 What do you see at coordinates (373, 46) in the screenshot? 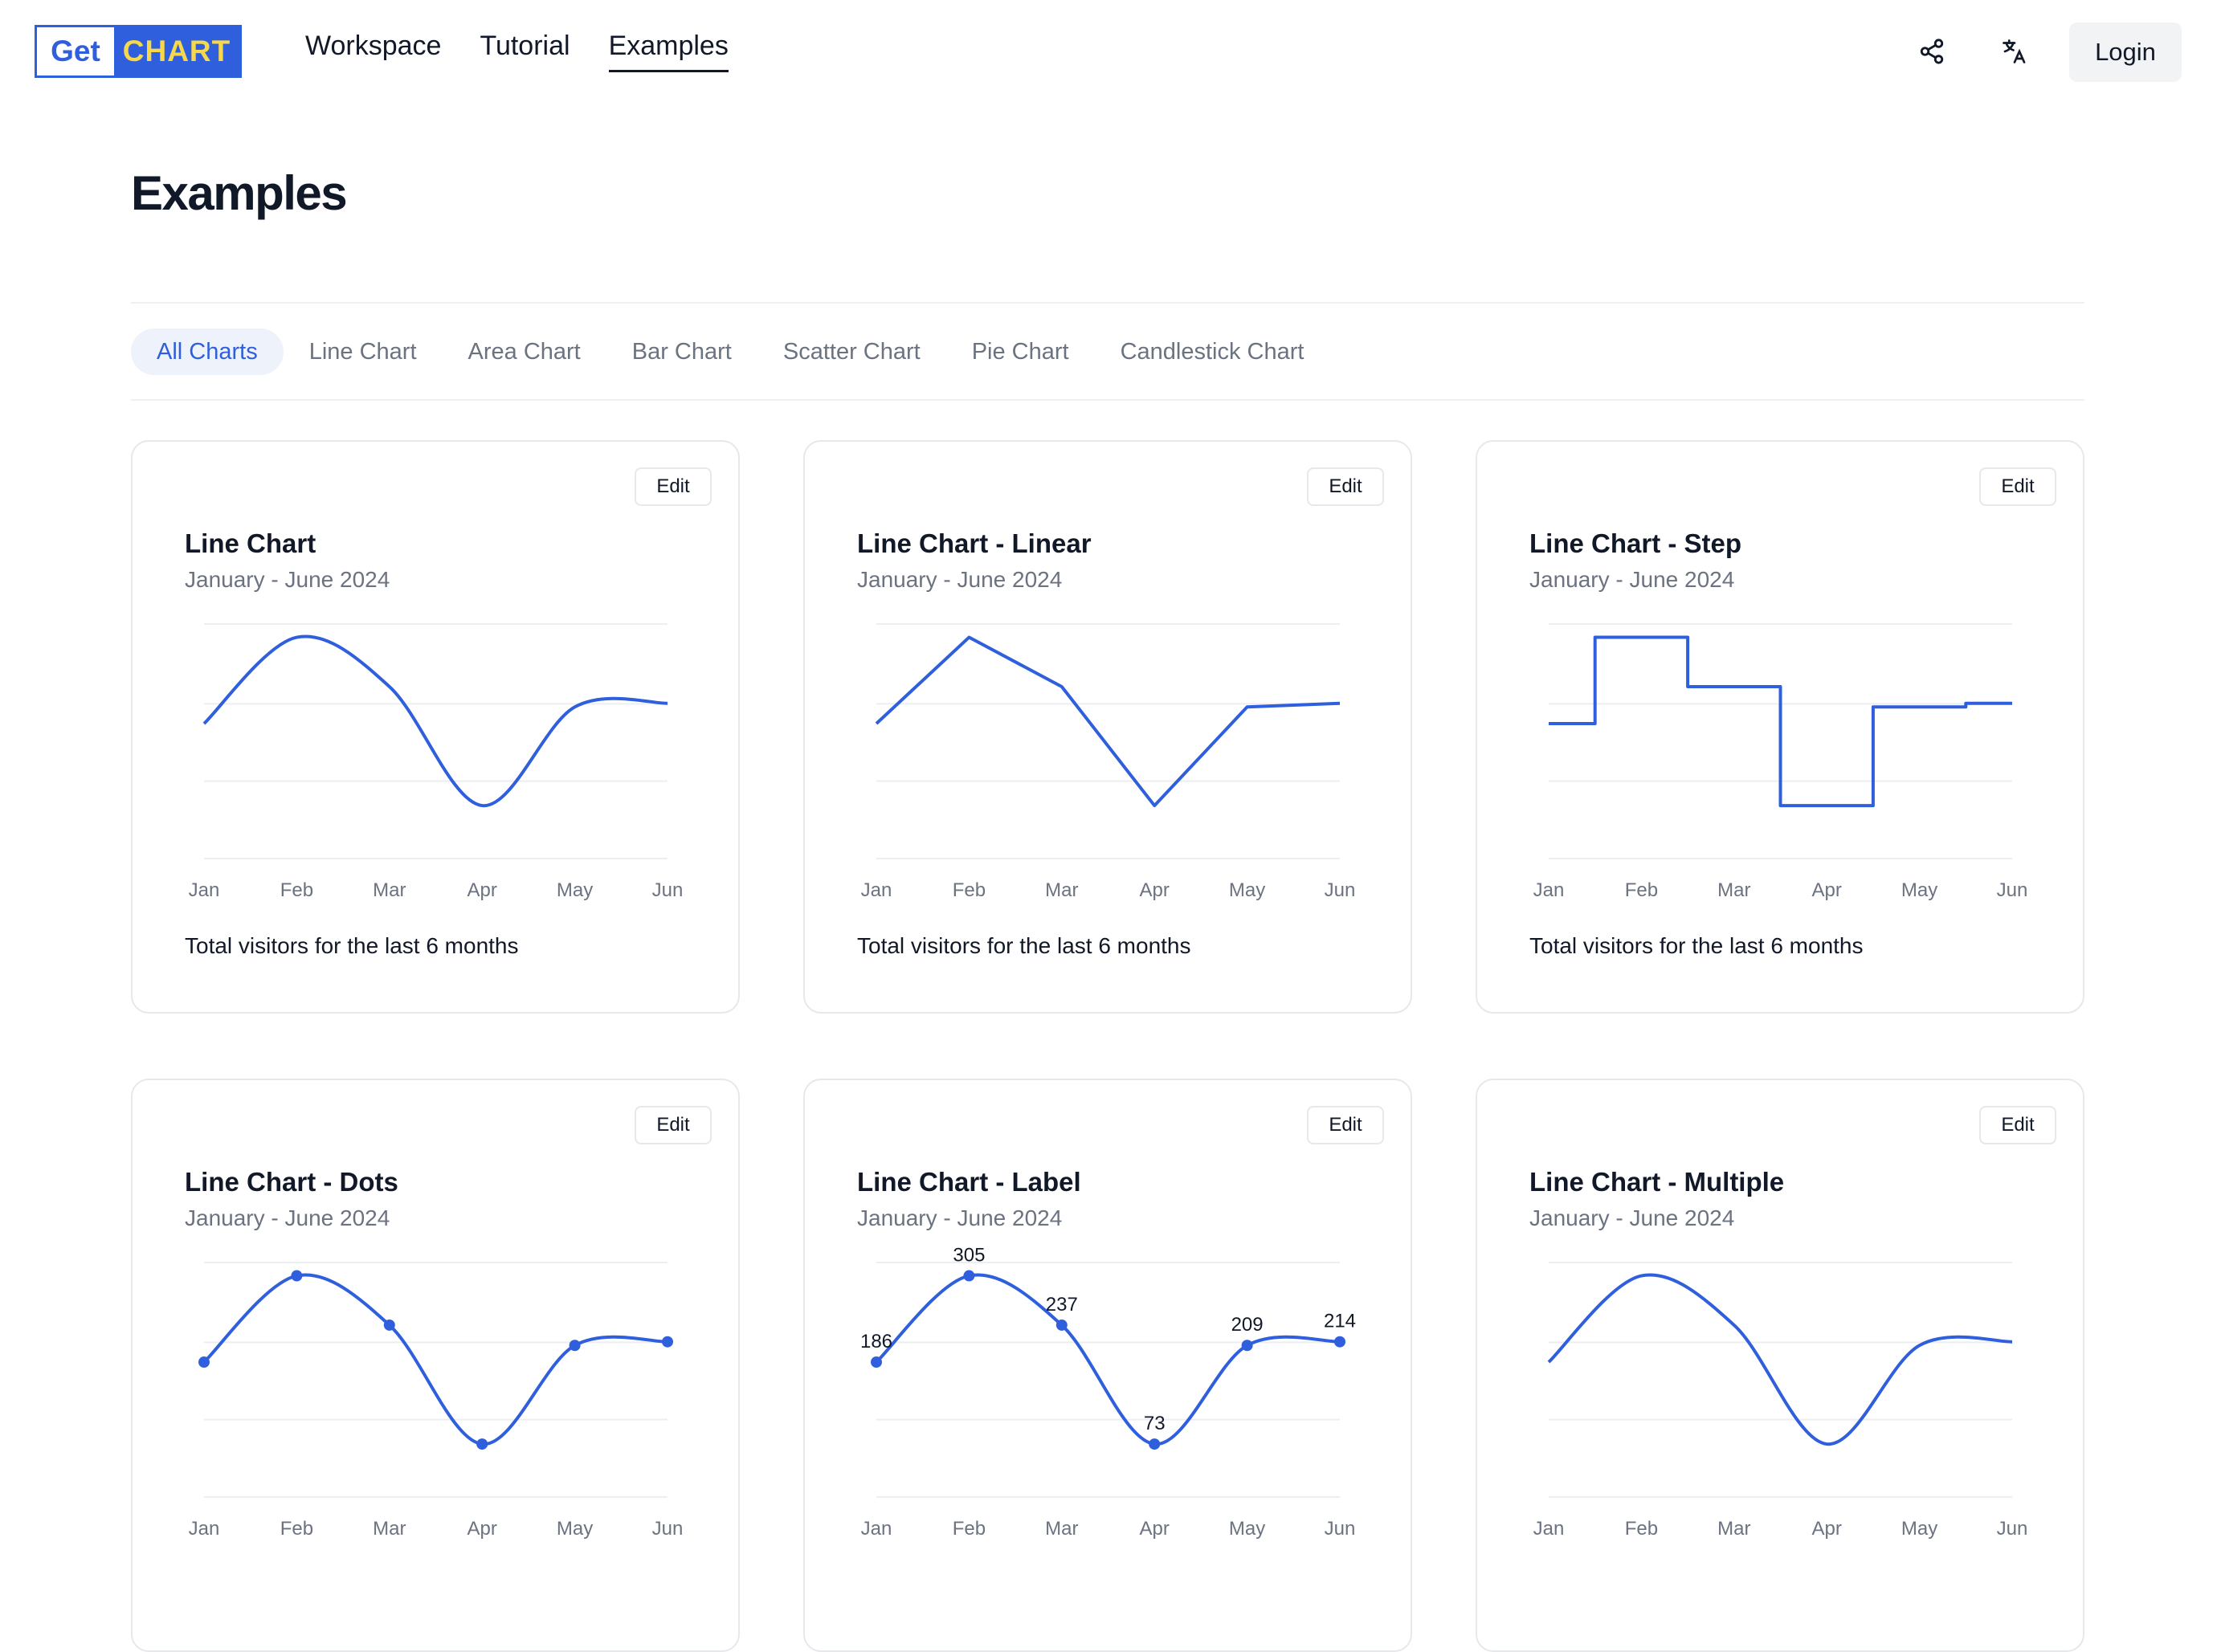
I see `nav-workspace: Workspace` at bounding box center [373, 46].